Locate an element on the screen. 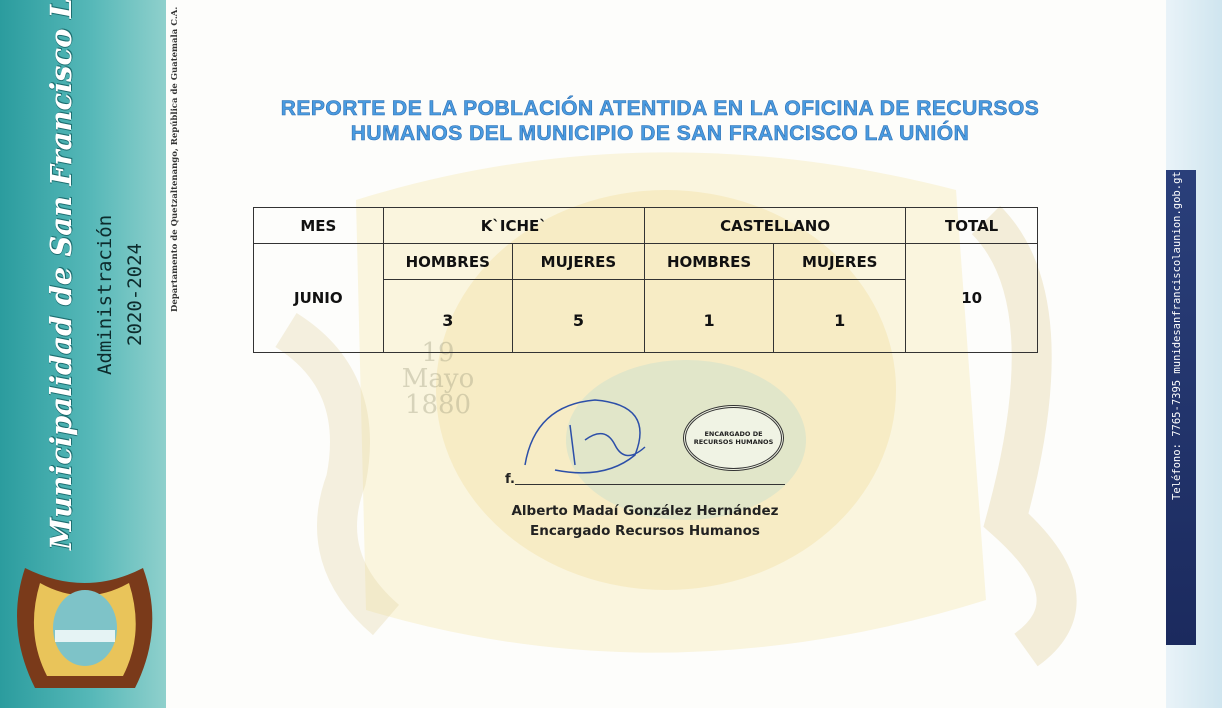 This screenshot has height=708, width=1222. contact-band is located at coordinates (1181, 407).